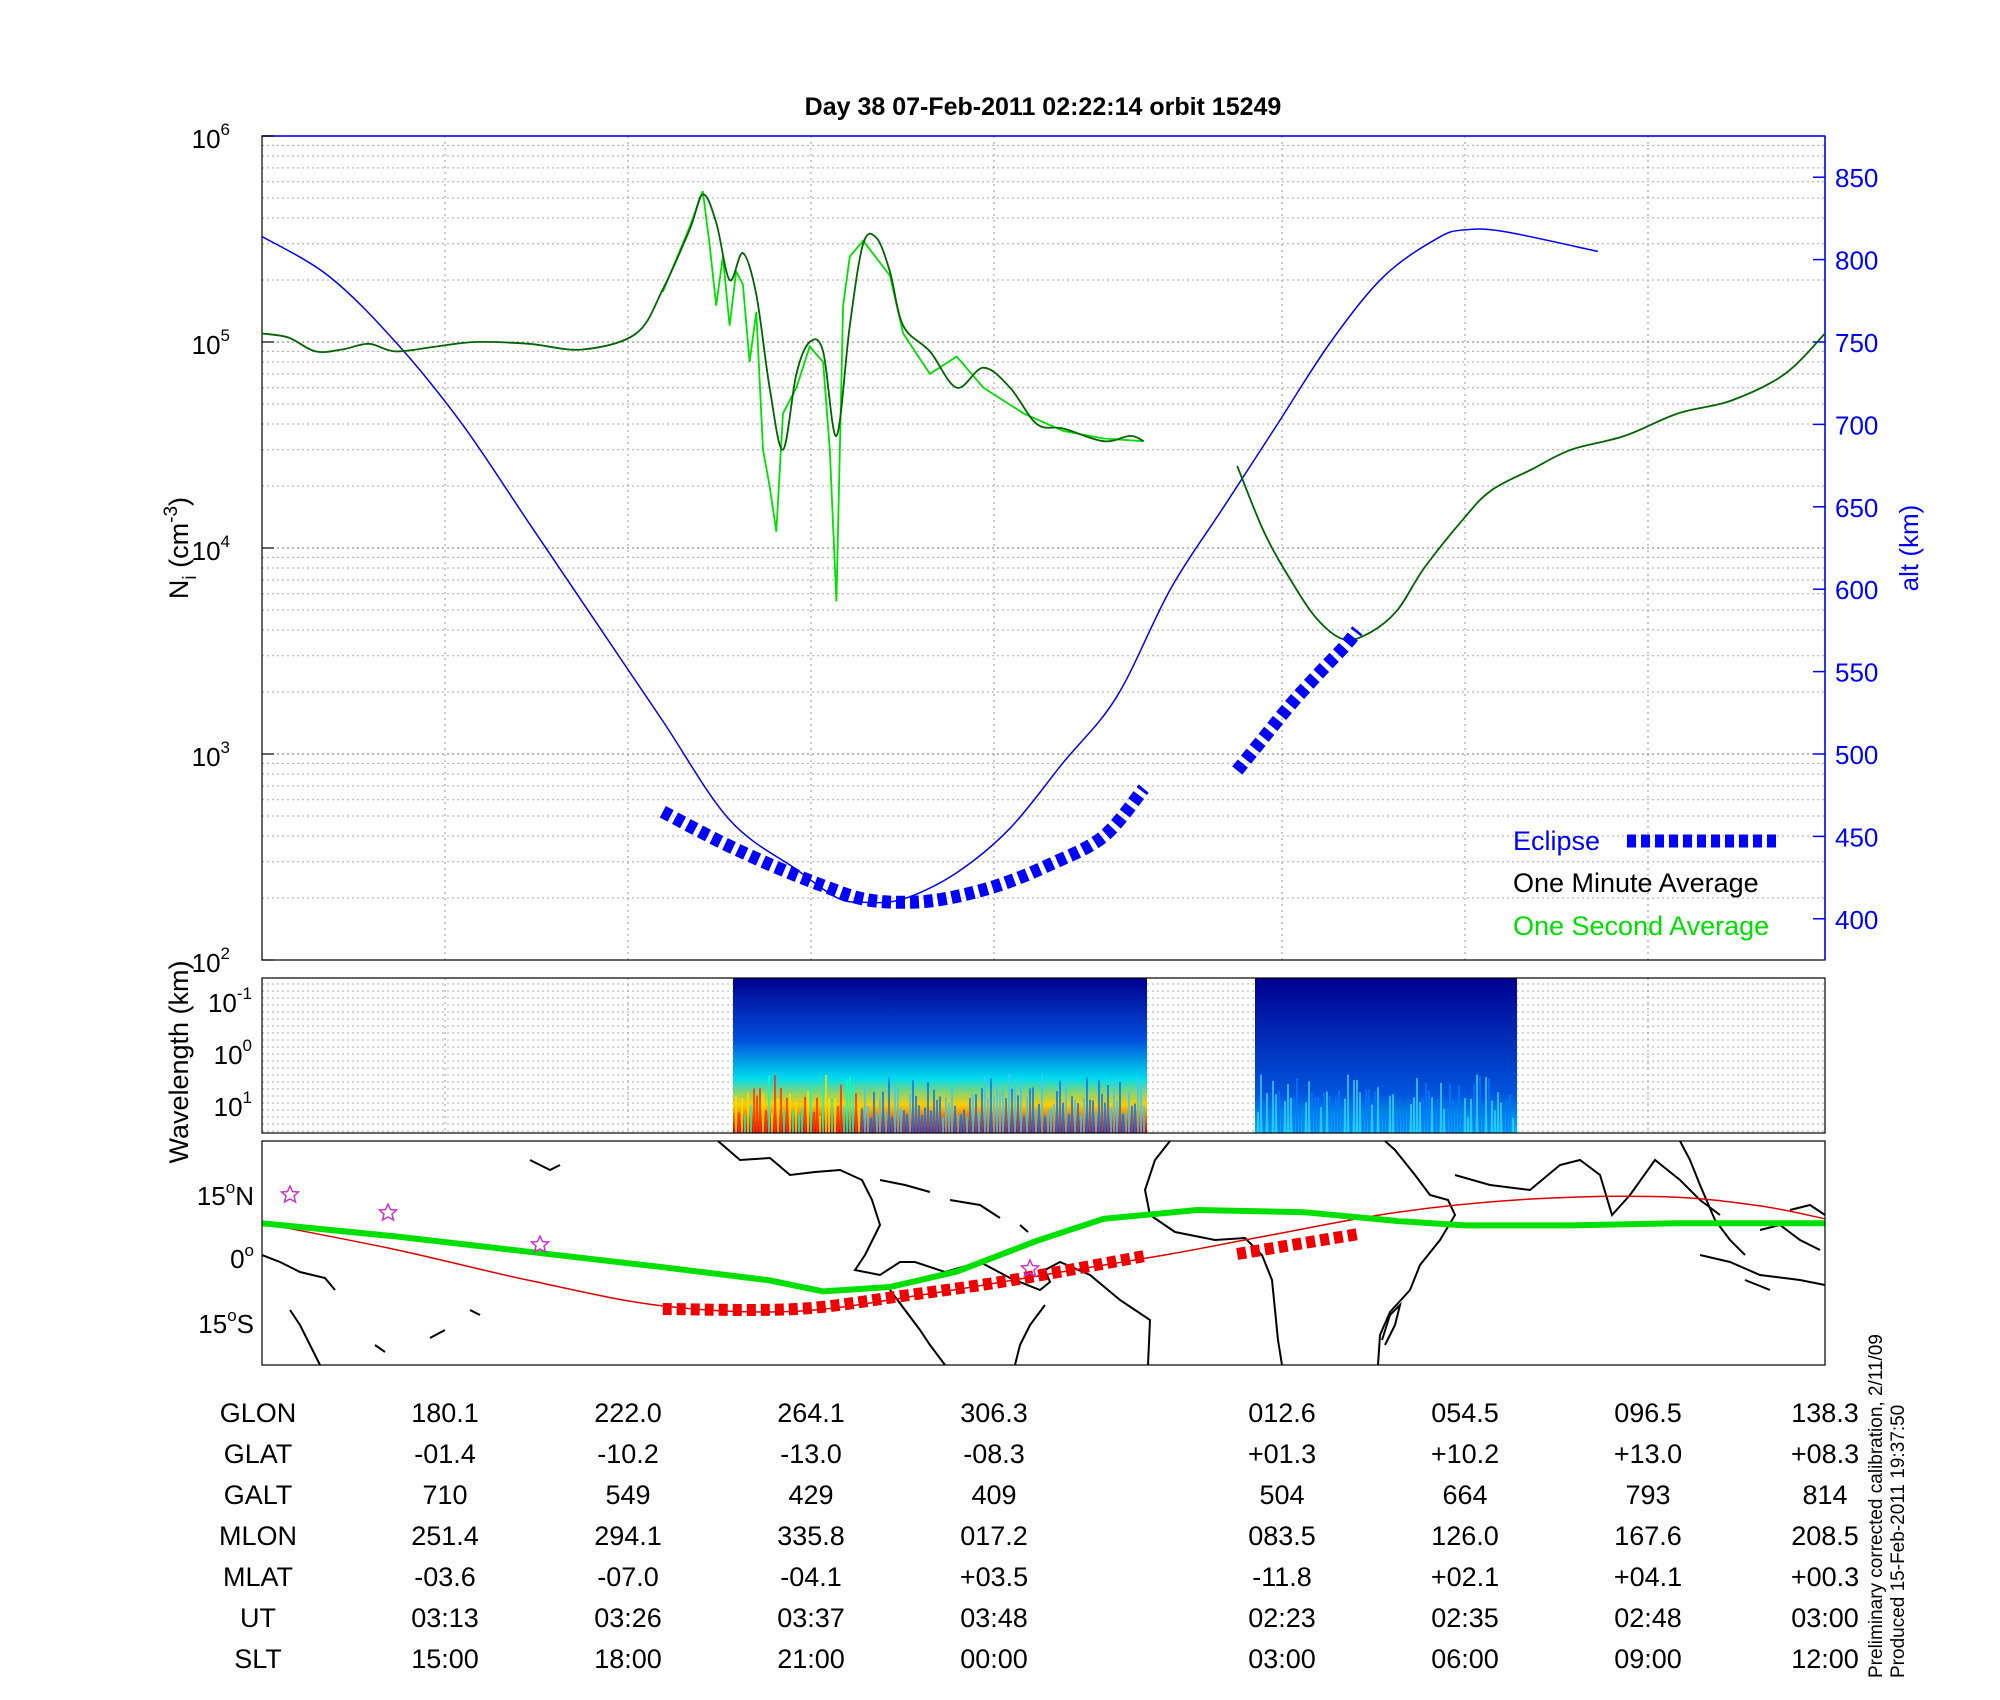 This screenshot has height=1700, width=2000. Describe the element at coordinates (1587, 1187) in the screenshot. I see `coastline-arabia-india` at that location.